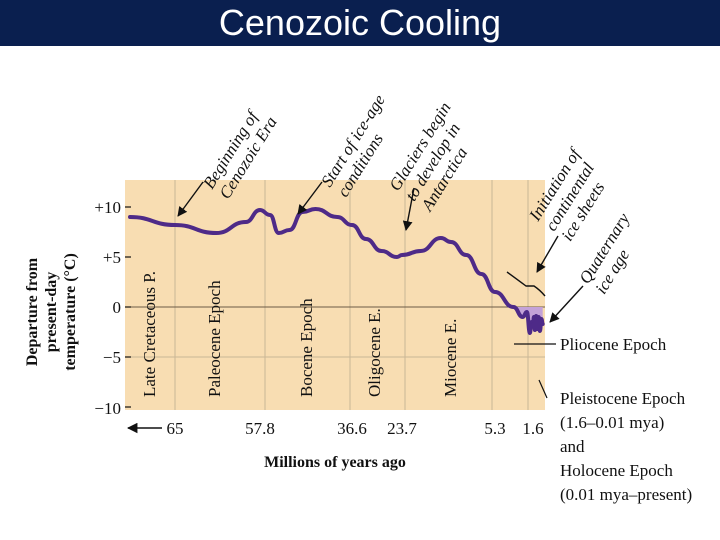 The width and height of the screenshot is (720, 540). What do you see at coordinates (547, 254) in the screenshot?
I see `arrow-continental` at bounding box center [547, 254].